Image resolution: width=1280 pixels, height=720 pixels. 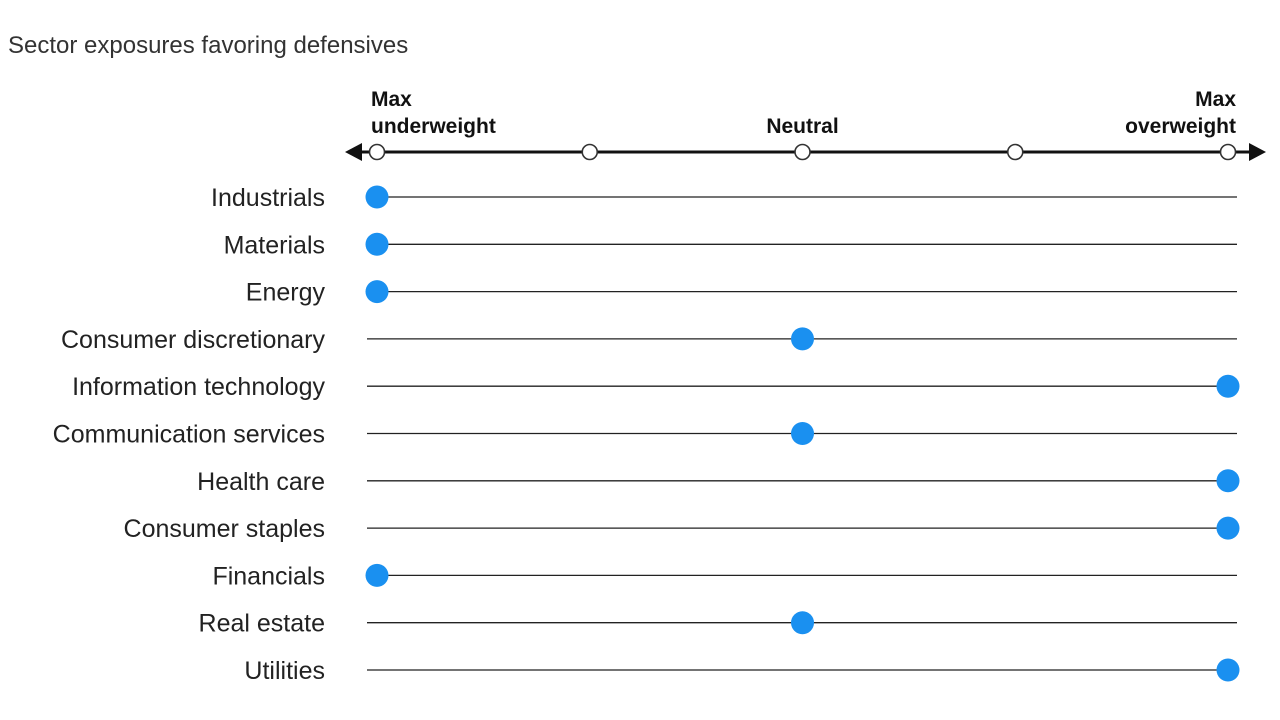 What do you see at coordinates (724, 576) in the screenshot?
I see `row-financials: Financials` at bounding box center [724, 576].